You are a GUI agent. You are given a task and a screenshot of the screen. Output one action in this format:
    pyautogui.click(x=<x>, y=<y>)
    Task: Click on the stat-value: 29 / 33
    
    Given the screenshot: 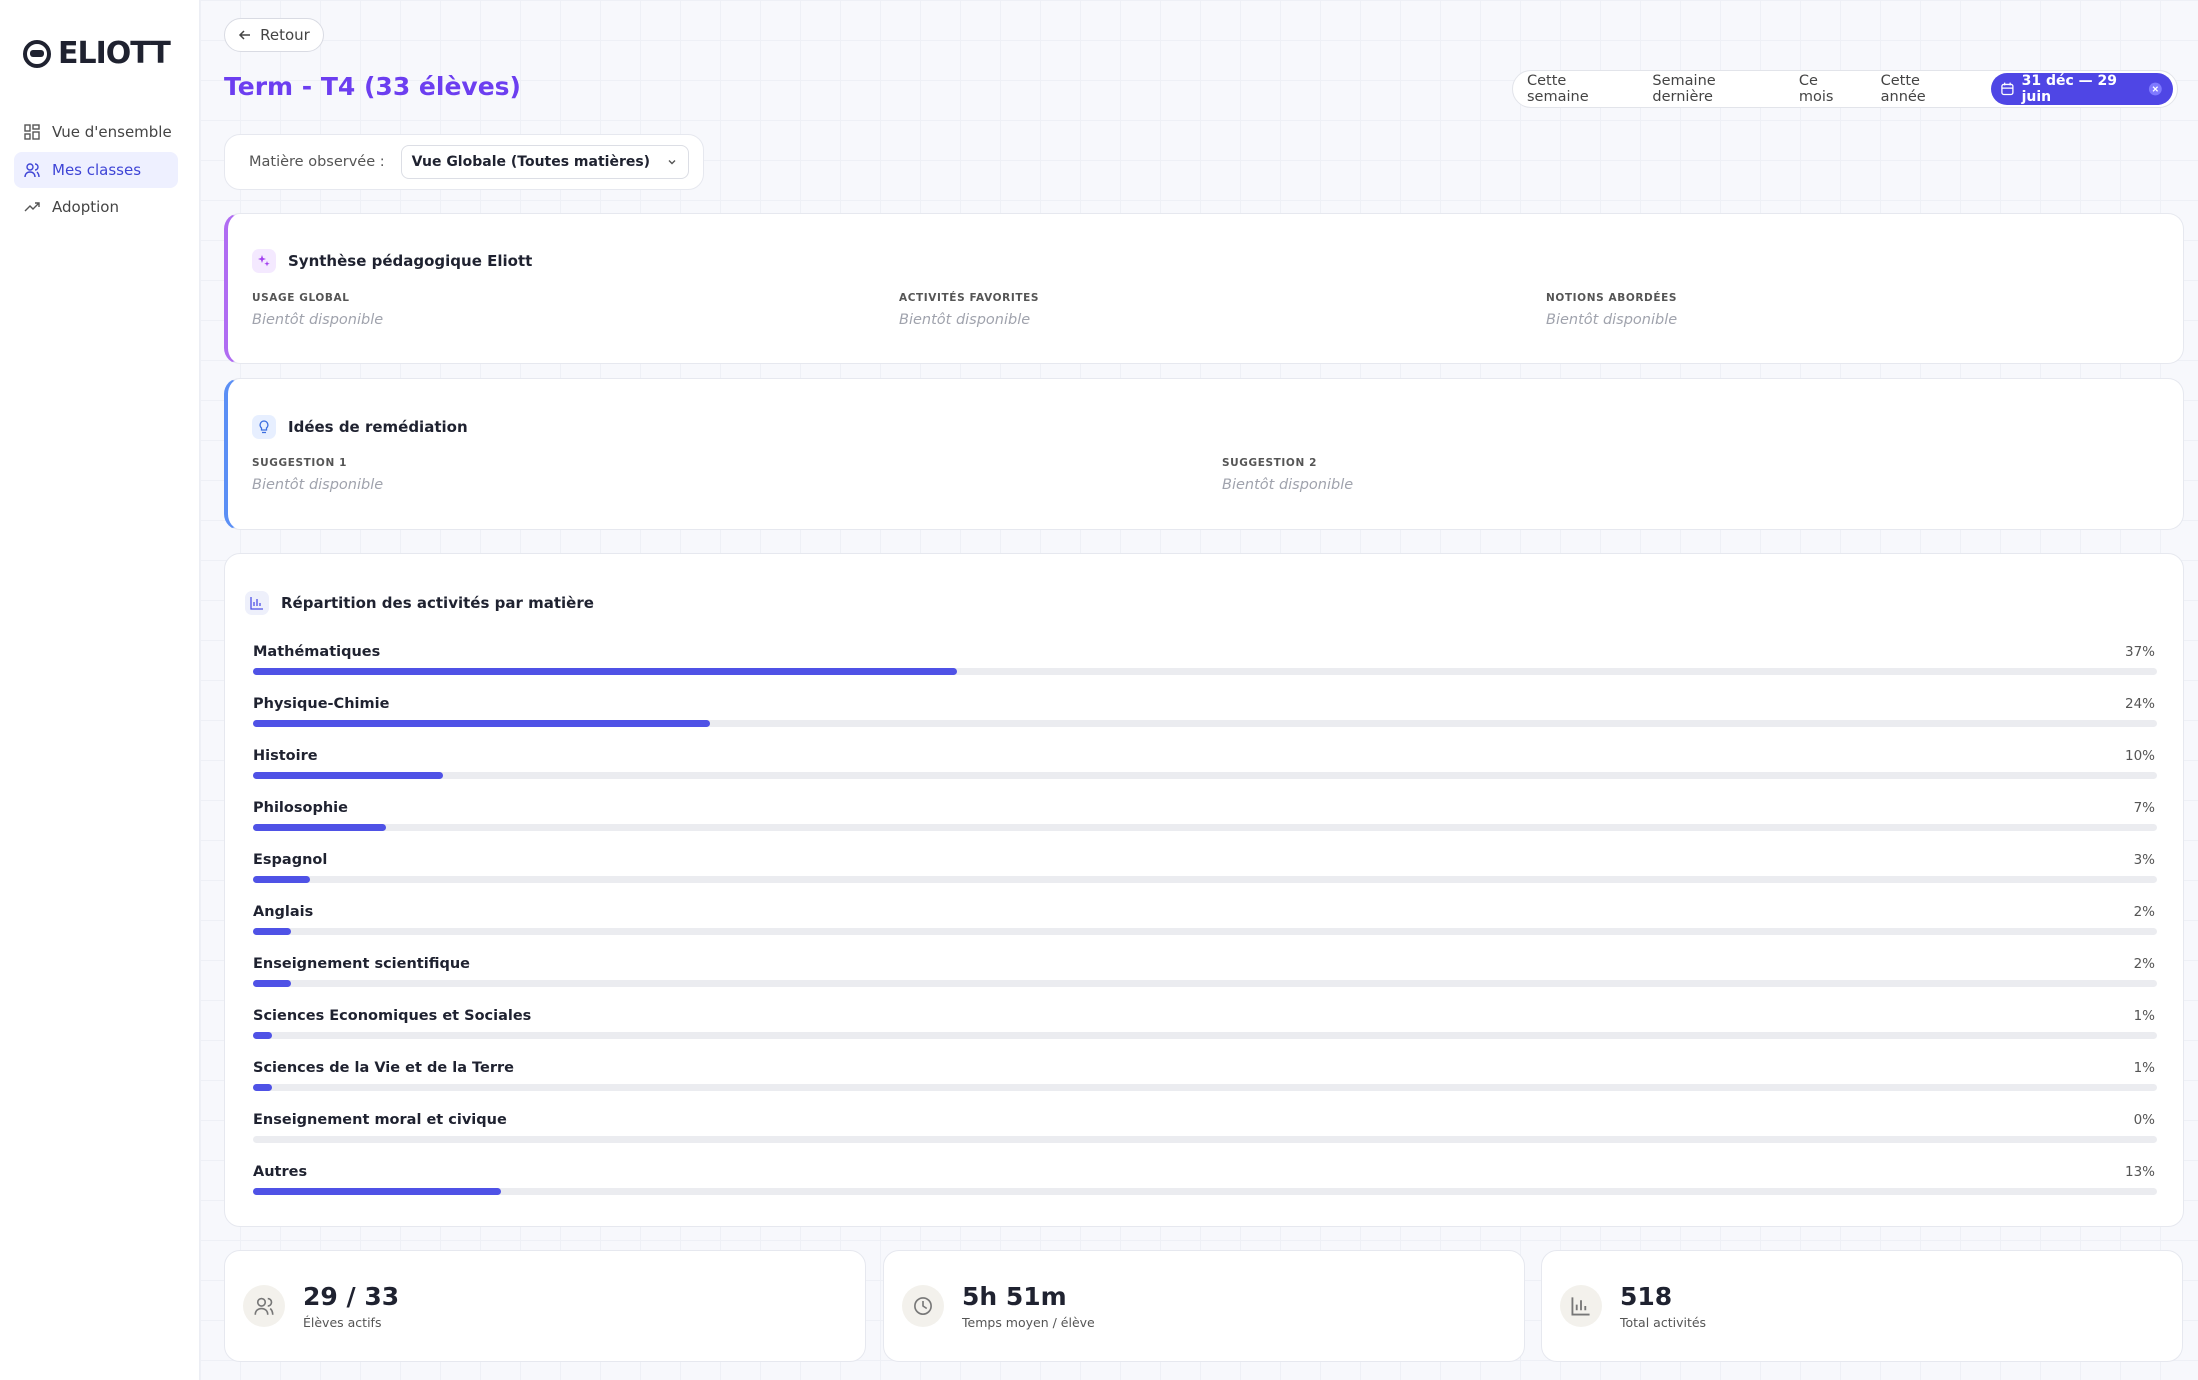 What is the action you would take?
    pyautogui.click(x=351, y=1296)
    